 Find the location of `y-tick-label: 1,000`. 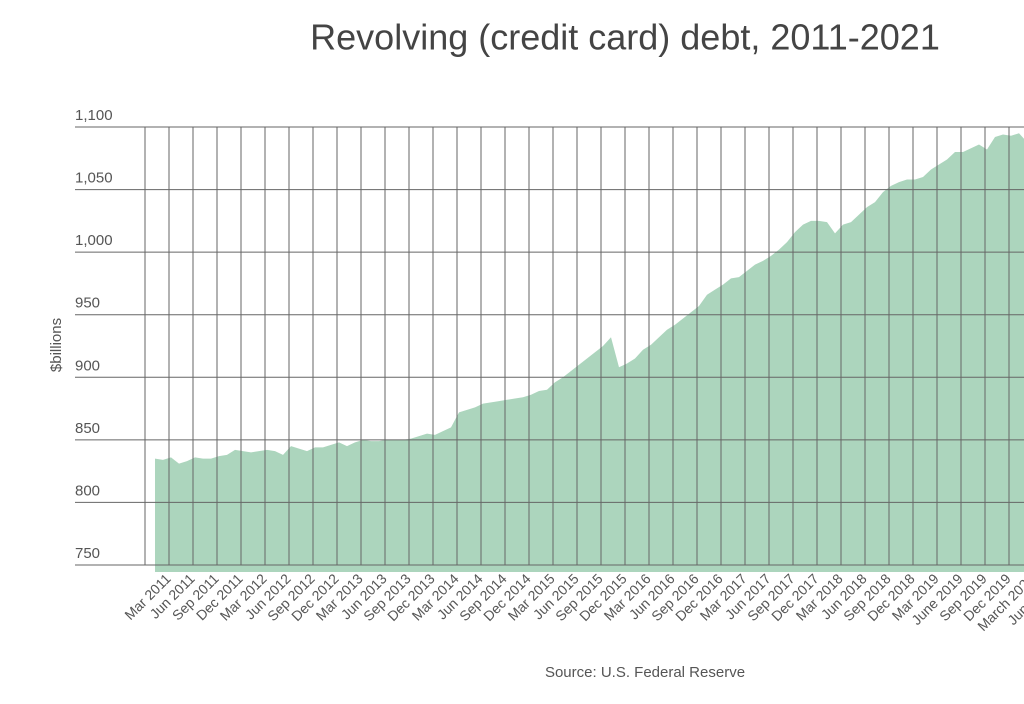

y-tick-label: 1,000 is located at coordinates (94, 240).